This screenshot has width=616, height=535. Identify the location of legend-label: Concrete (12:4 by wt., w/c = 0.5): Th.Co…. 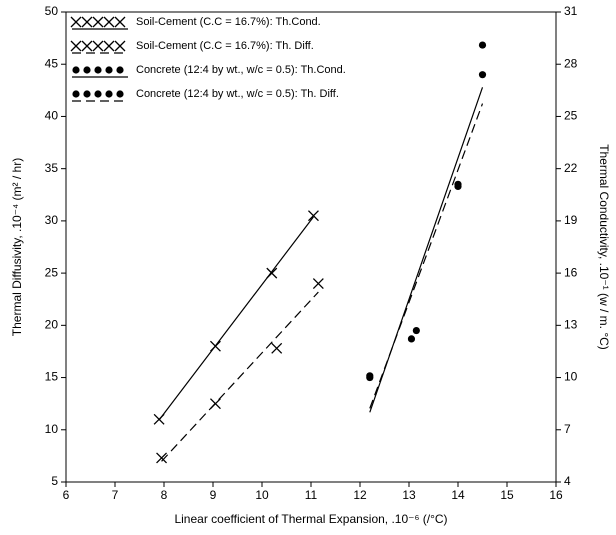
(241, 70).